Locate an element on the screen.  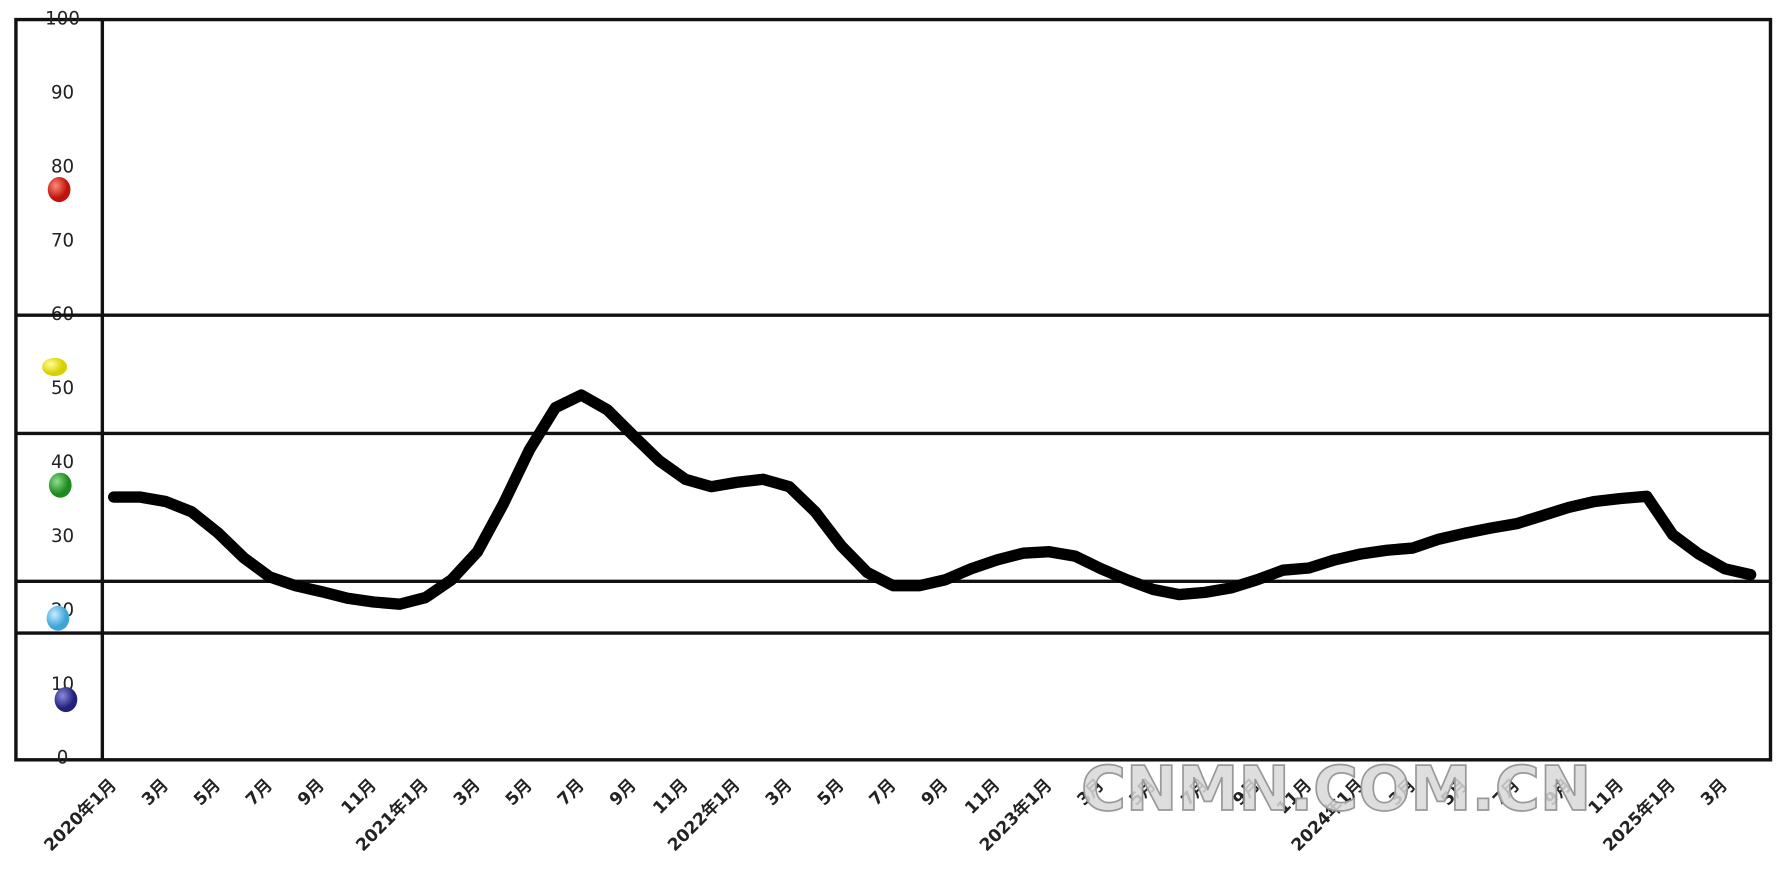
y-tick-label: 80 is located at coordinates (62, 166).